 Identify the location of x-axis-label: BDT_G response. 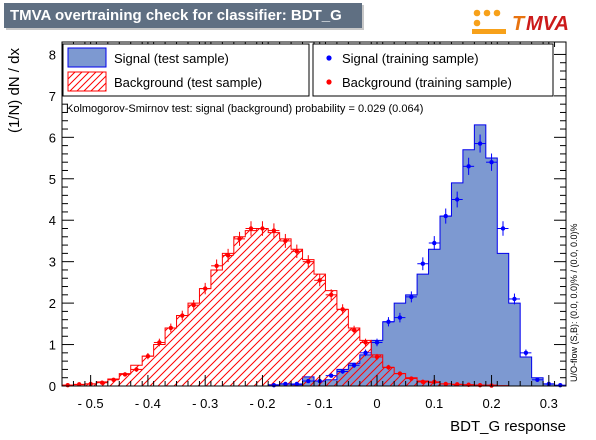
(508, 426).